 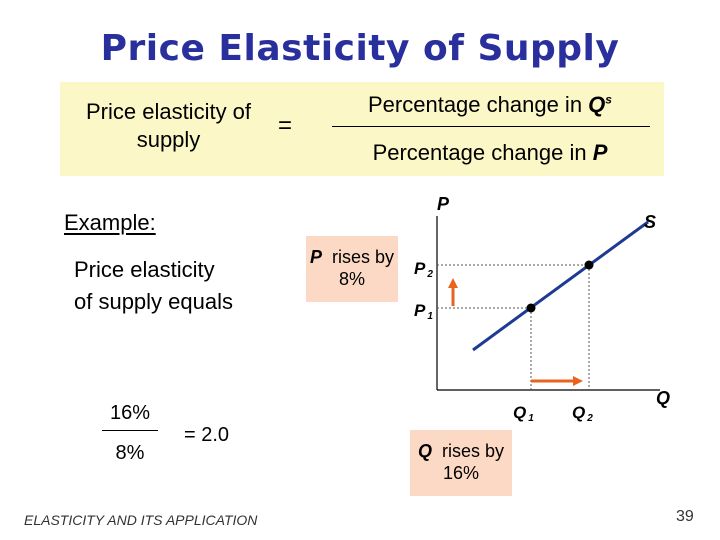 What do you see at coordinates (153, 285) in the screenshot?
I see `example-text: Price elasticity of supply equals` at bounding box center [153, 285].